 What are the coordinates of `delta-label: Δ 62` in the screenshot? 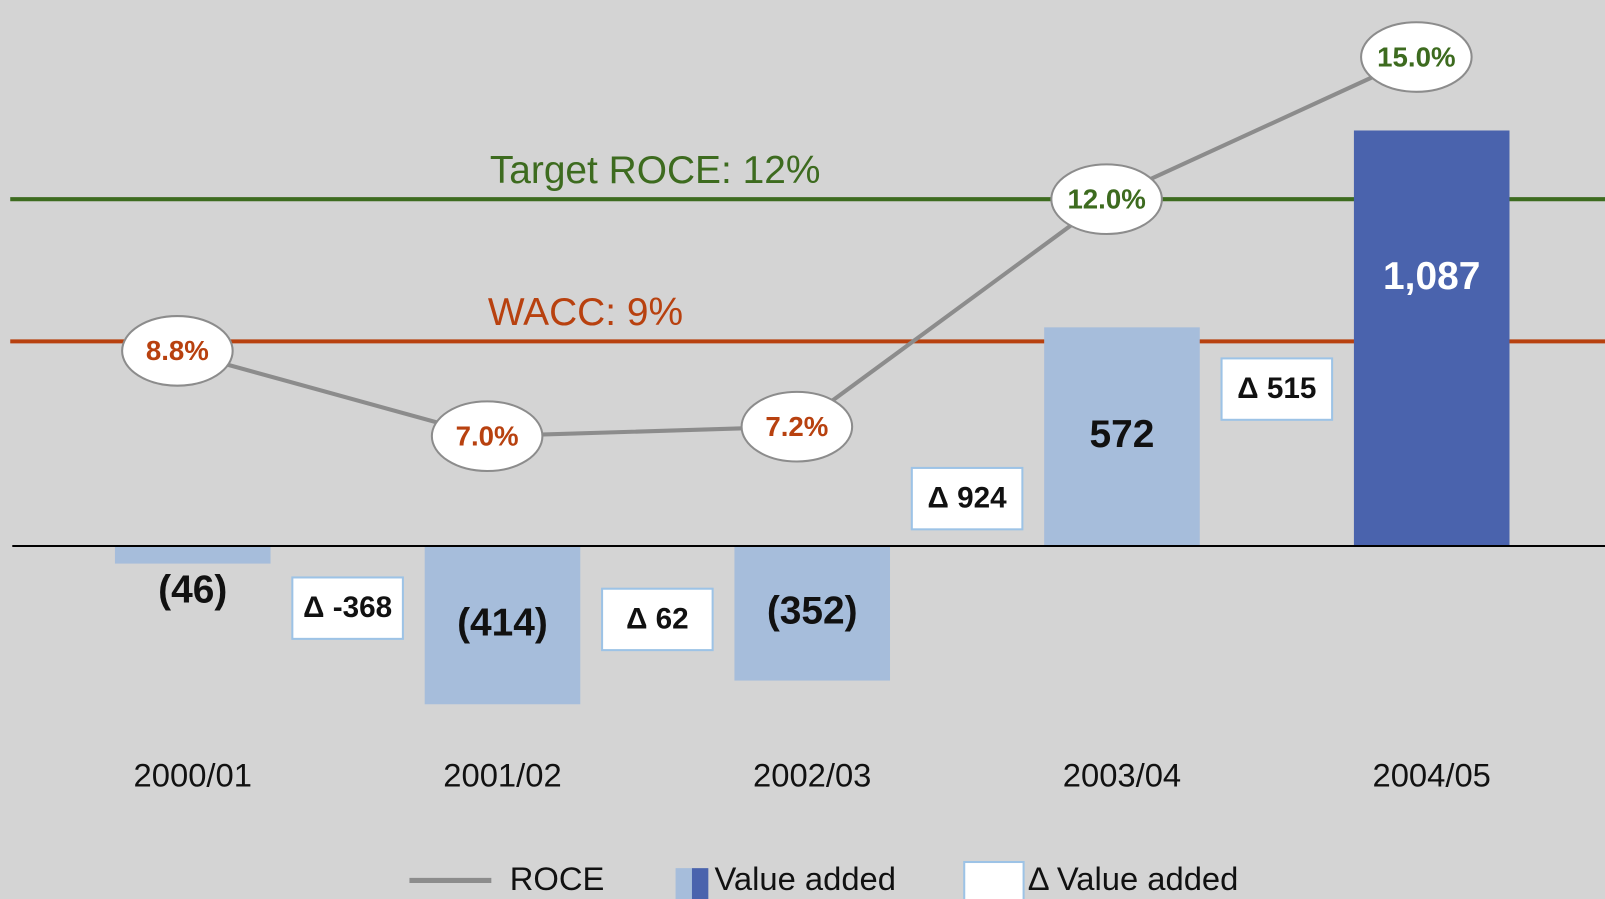 It's located at (657, 618).